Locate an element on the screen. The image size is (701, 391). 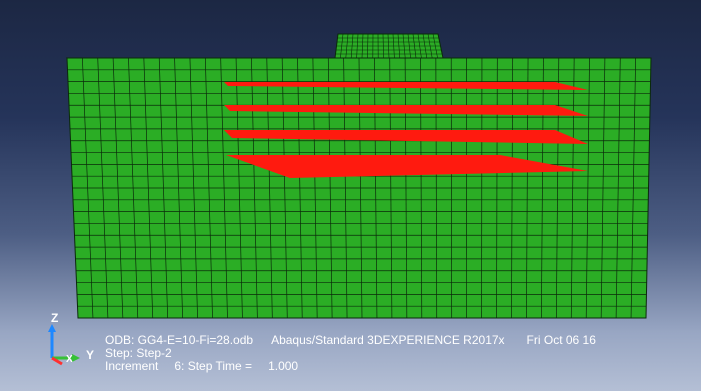
axis-x-label: X is located at coordinates (69, 359).